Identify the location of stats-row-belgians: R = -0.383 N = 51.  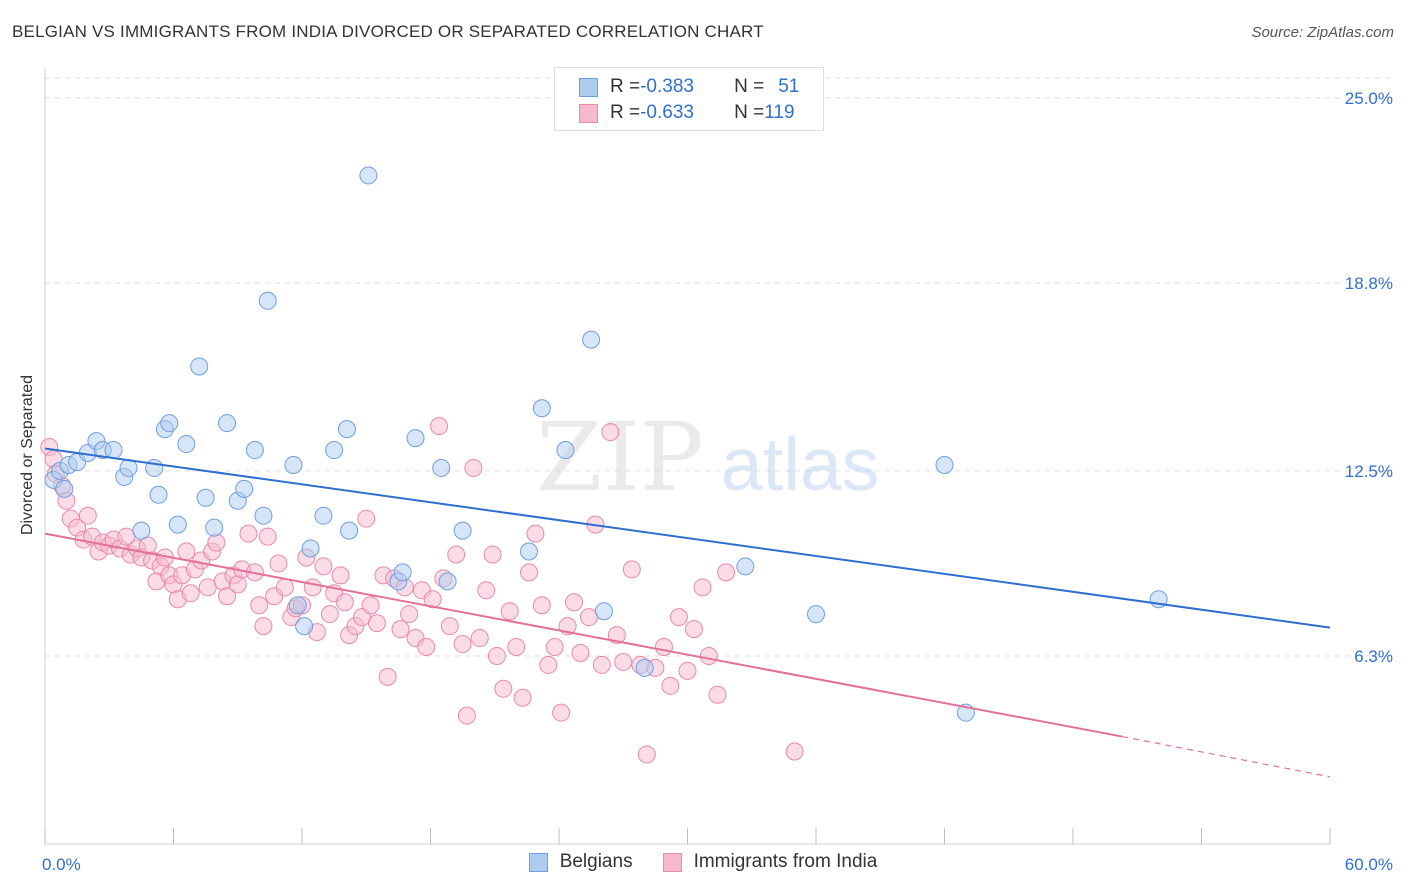
(689, 87).